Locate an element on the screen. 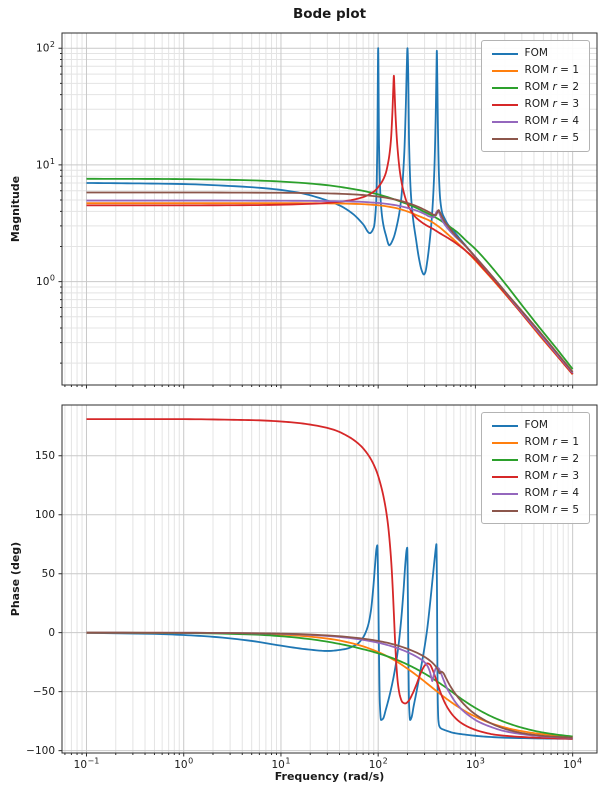 Image resolution: width=611 pixels, height=811 pixels. frequency-axis-label: Frequency (rad/s) is located at coordinates (329, 776).